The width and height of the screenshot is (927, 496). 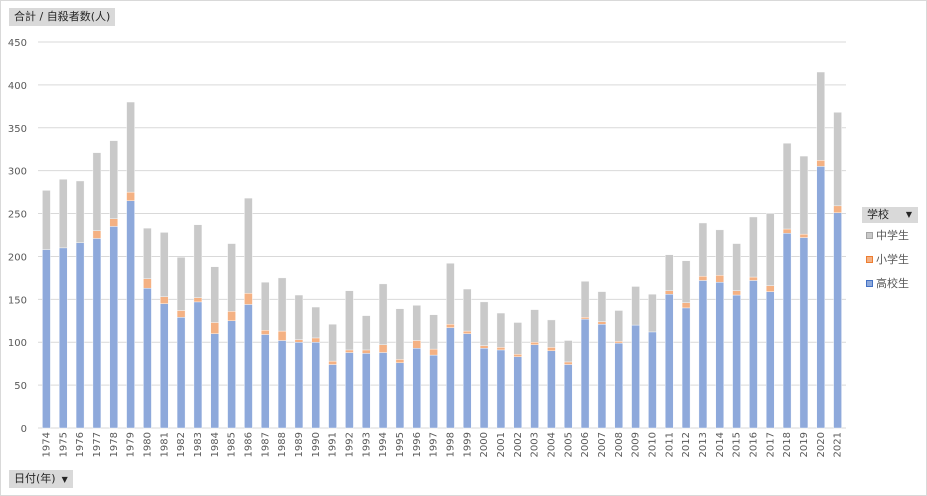 What do you see at coordinates (41, 479) in the screenshot?
I see `axis-field-button: 日付(年) ▼` at bounding box center [41, 479].